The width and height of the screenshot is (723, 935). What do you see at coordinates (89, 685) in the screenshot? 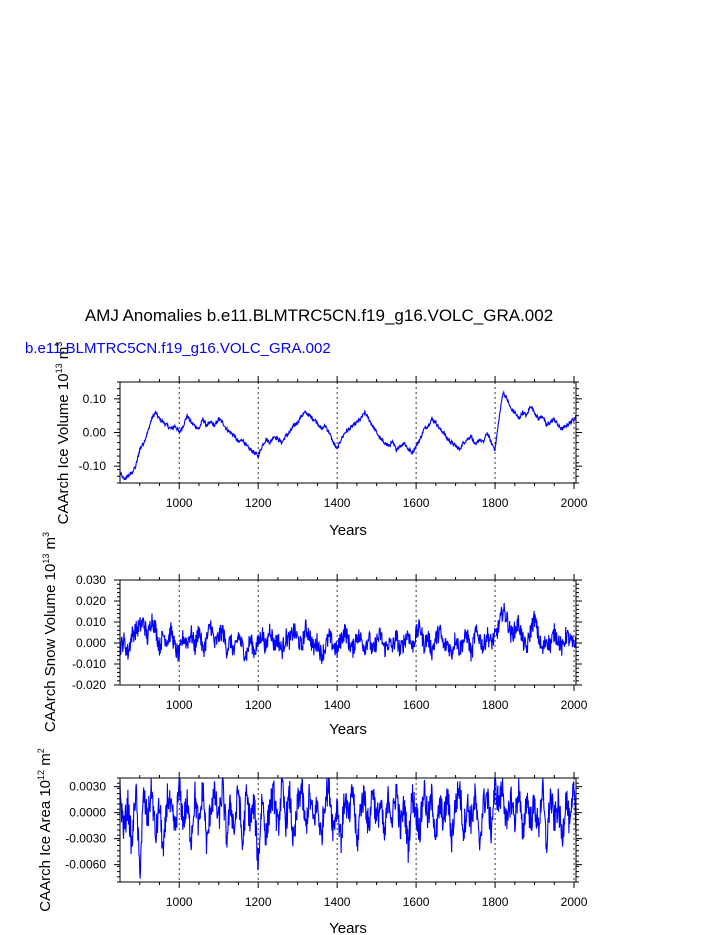
I see `y-tick-label: -0.020` at bounding box center [89, 685].